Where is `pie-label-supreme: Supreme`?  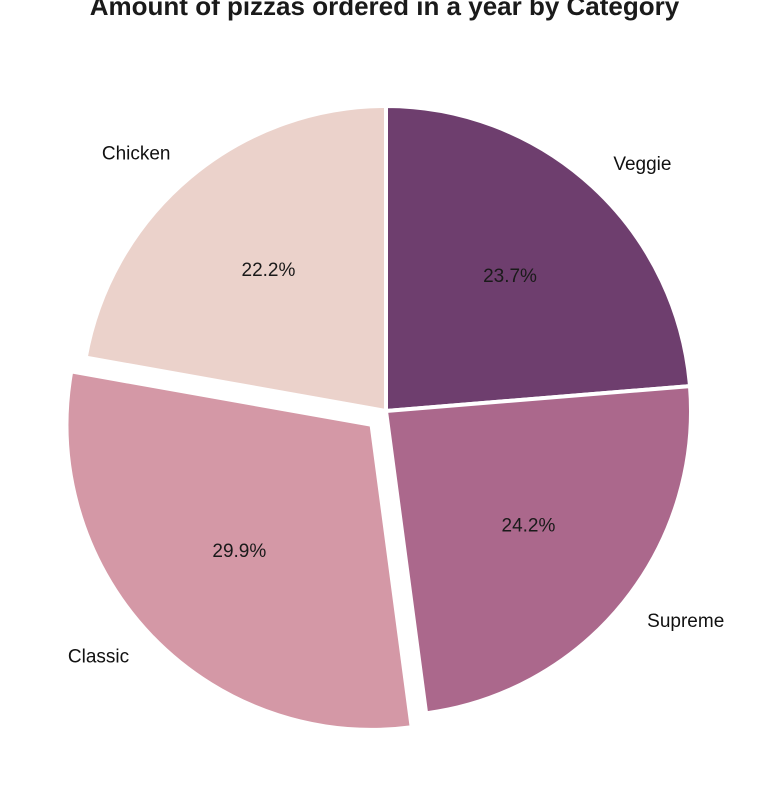
pie-label-supreme: Supreme is located at coordinates (685, 621).